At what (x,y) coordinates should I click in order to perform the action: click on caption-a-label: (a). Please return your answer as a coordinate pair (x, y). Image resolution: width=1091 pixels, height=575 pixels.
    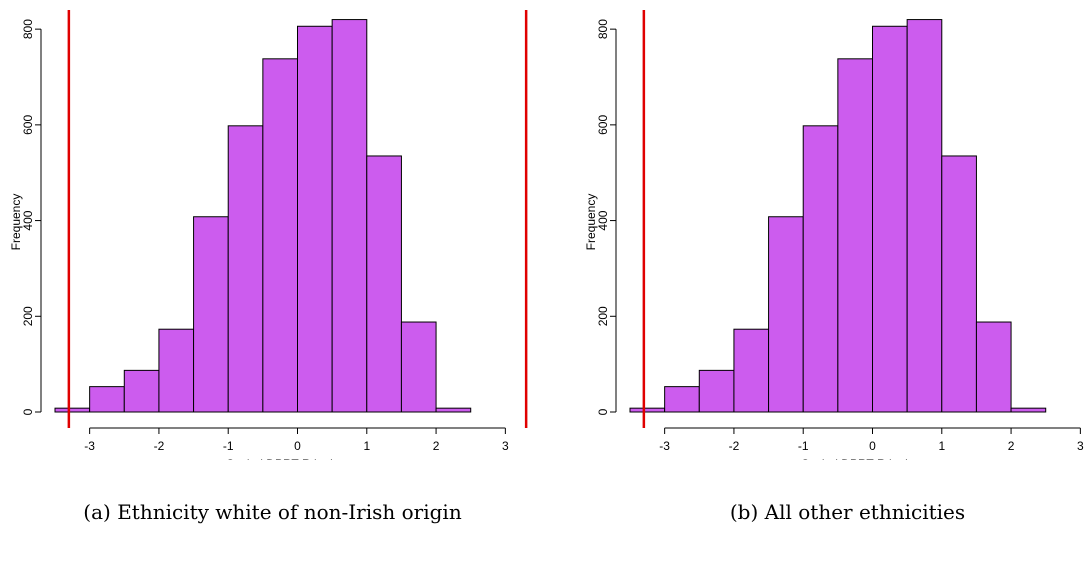
    Looking at the image, I should click on (97, 512).